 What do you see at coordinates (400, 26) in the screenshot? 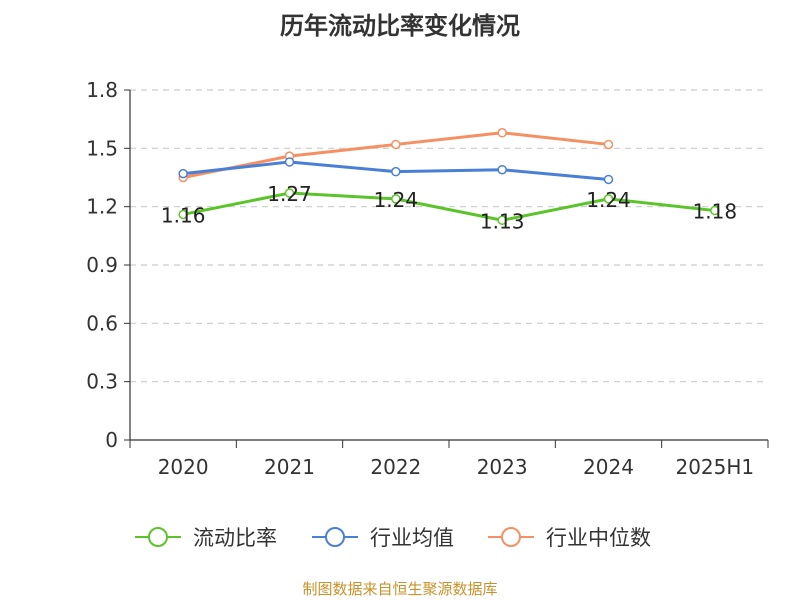
I see `chart-title: 历年流动比率变化情况` at bounding box center [400, 26].